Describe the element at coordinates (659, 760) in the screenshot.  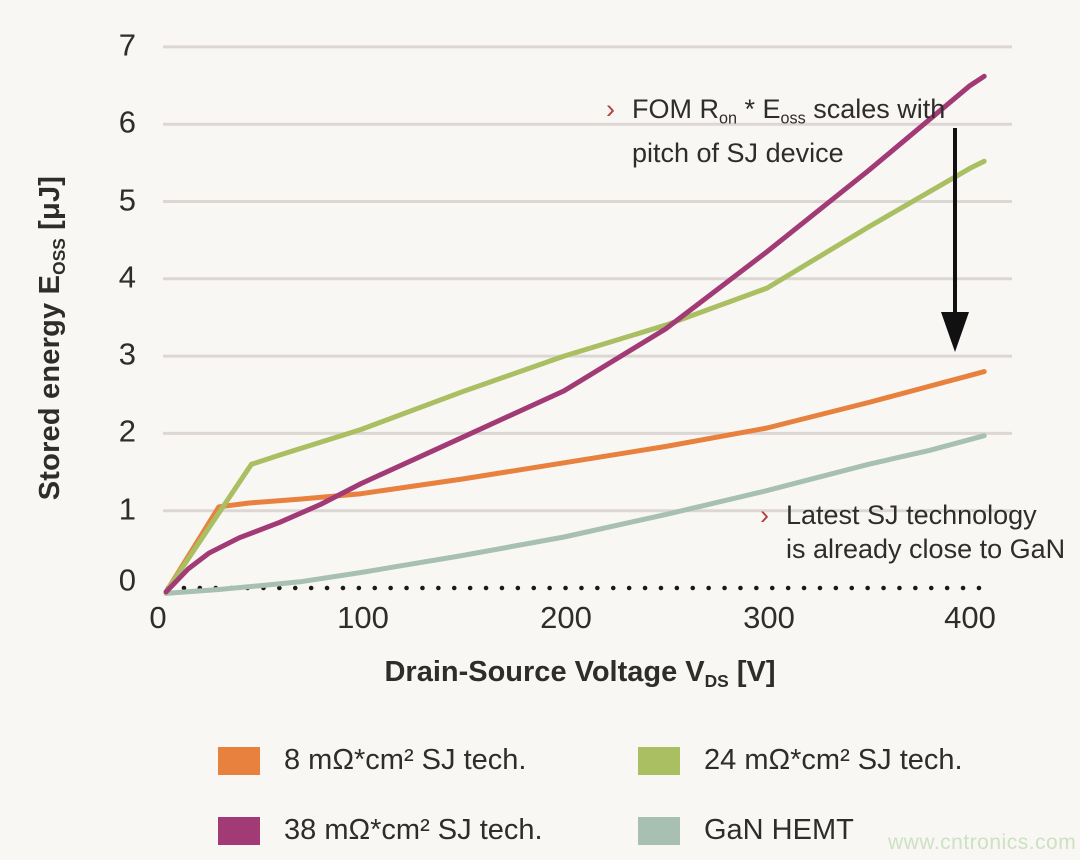
I see `legend-swatch-24mohm` at that location.